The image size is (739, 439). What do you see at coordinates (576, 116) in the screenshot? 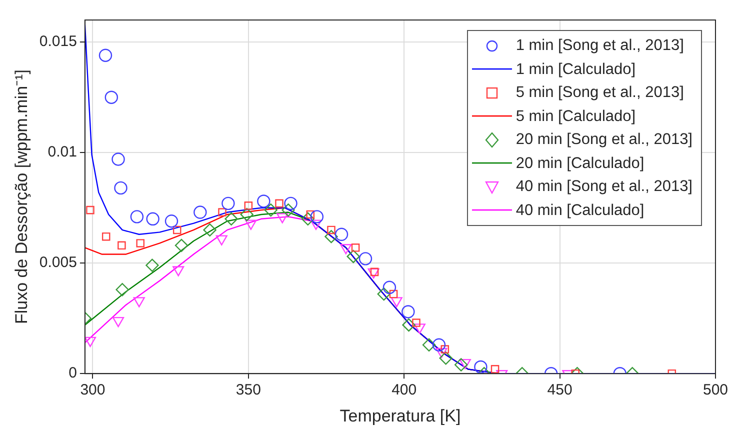
I see `legend-label: 5 min [Calculado]` at bounding box center [576, 116].